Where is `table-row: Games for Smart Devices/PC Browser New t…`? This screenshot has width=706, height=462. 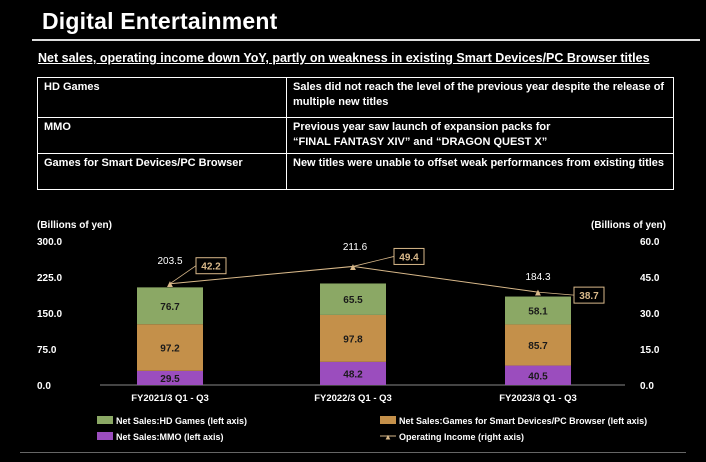
table-row: Games for Smart Devices/PC Browser New t… is located at coordinates (355, 171).